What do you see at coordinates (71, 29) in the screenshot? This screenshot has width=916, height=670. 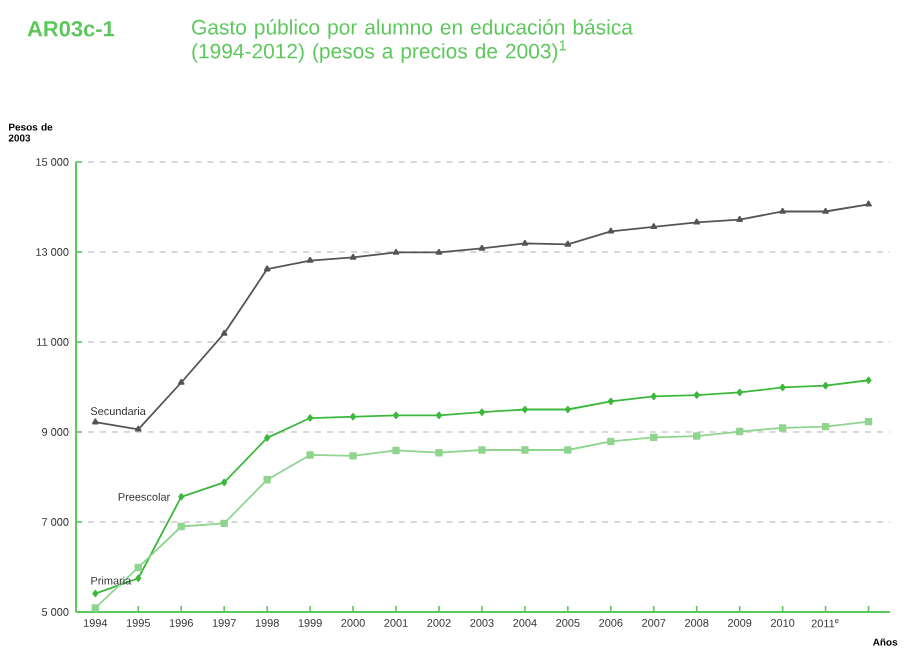 I see `text: AR03c-1` at bounding box center [71, 29].